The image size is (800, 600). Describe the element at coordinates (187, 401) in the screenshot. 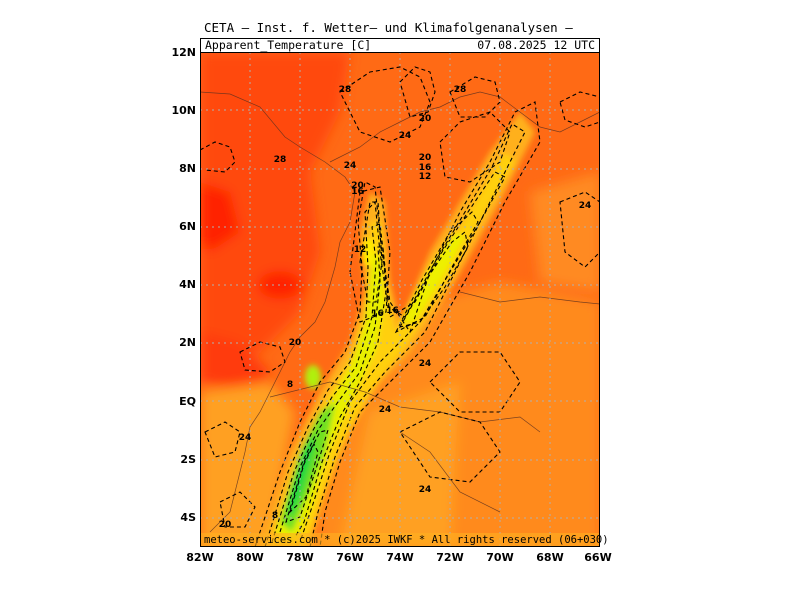

I see `lat-label-eq: EQ` at that location.